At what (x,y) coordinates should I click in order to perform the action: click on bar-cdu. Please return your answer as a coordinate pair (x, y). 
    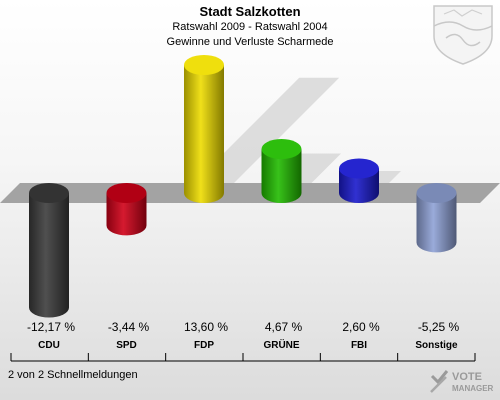
    Looking at the image, I should click on (49, 250).